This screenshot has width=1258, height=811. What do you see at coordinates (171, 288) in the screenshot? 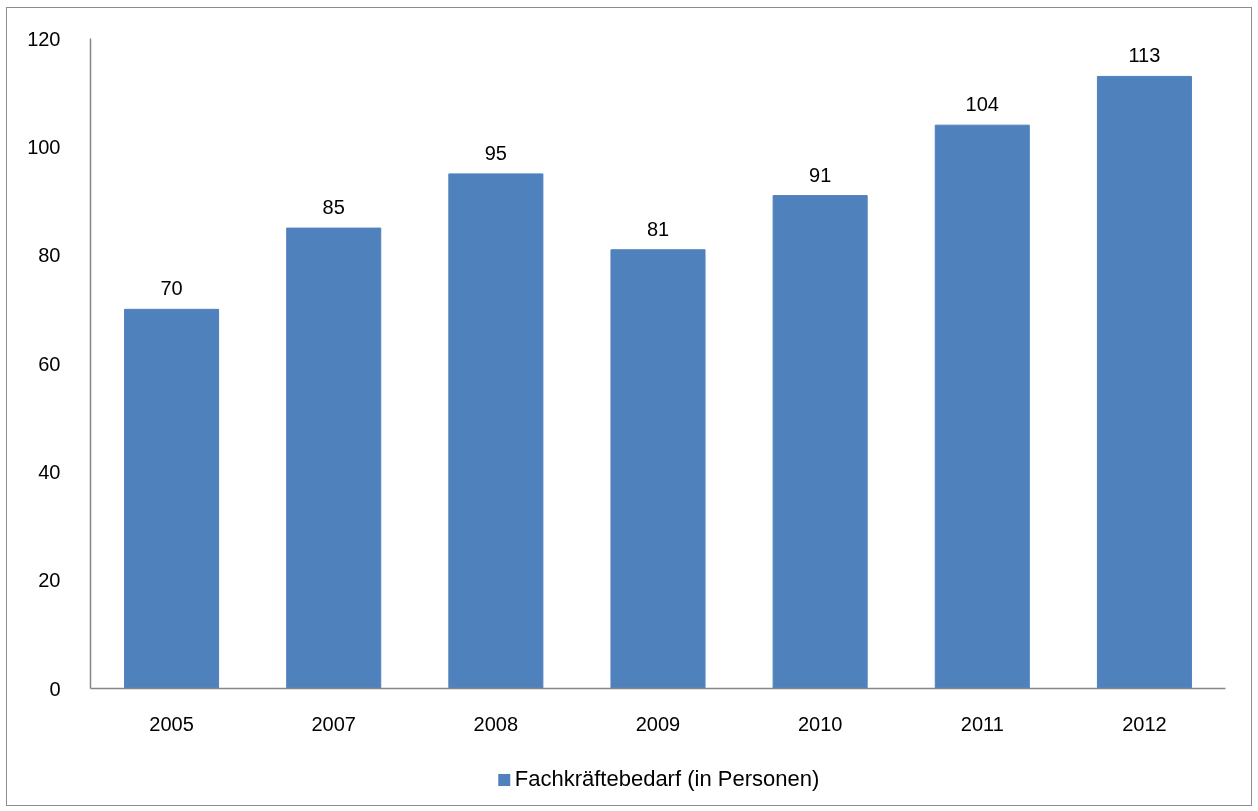
I see `data-label: 70` at bounding box center [171, 288].